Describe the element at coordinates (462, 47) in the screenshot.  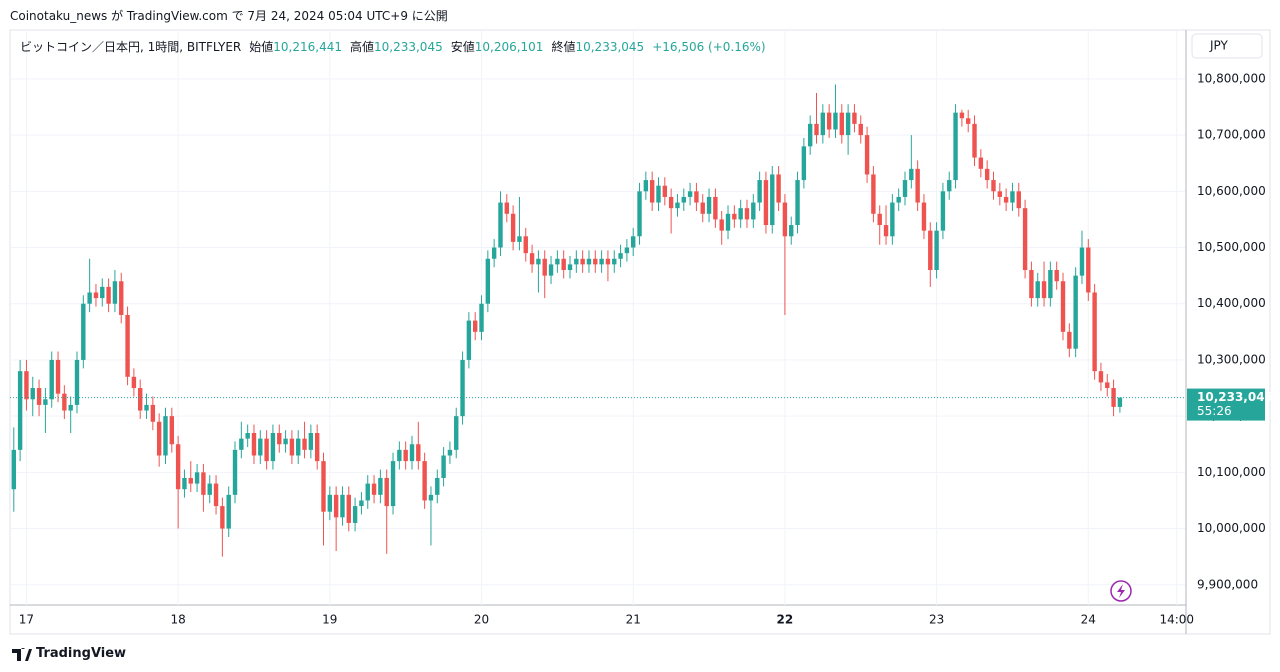
I see `legend-label: 安値` at that location.